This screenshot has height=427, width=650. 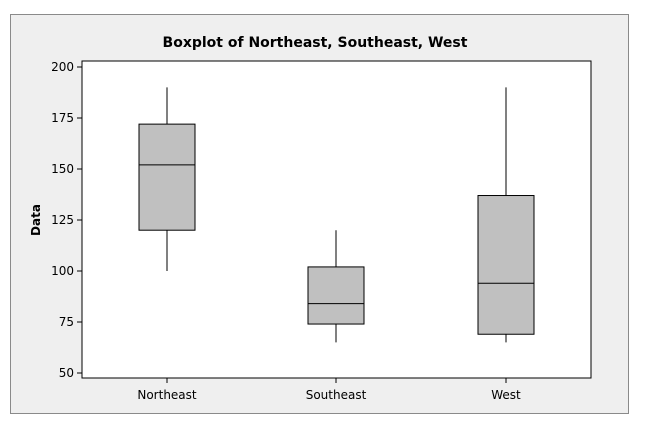 I want to click on y-tick-label: 100, so click(x=62, y=271).